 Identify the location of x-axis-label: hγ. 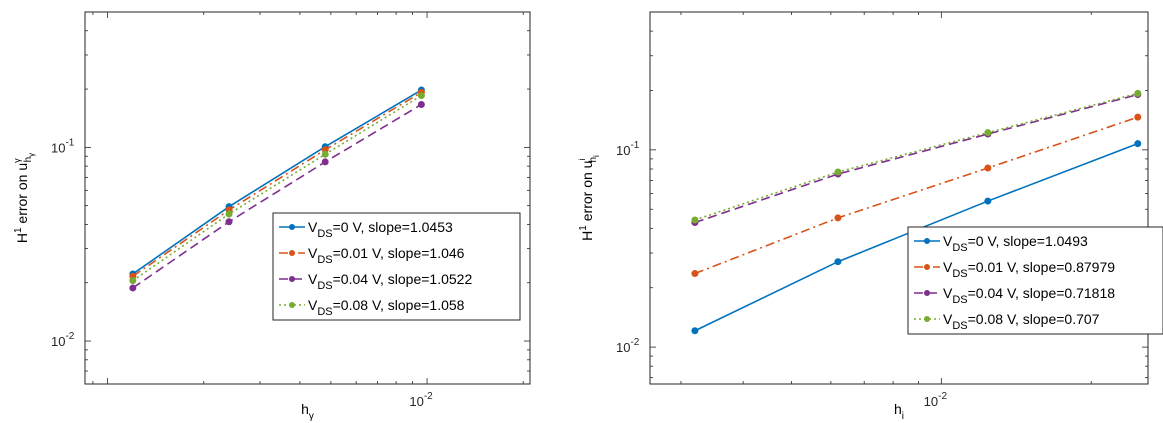
(307, 411).